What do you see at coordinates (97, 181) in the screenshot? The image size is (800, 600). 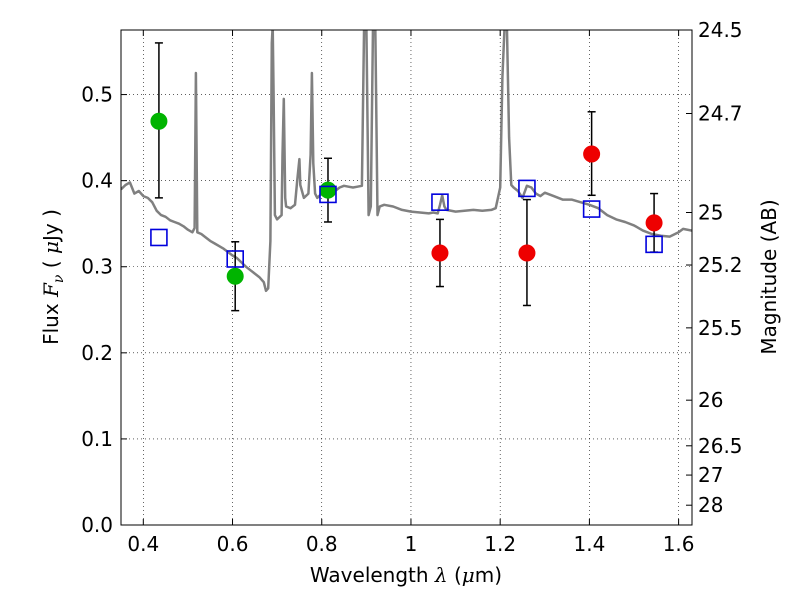 I see `y-tick-label: 0.4` at bounding box center [97, 181].